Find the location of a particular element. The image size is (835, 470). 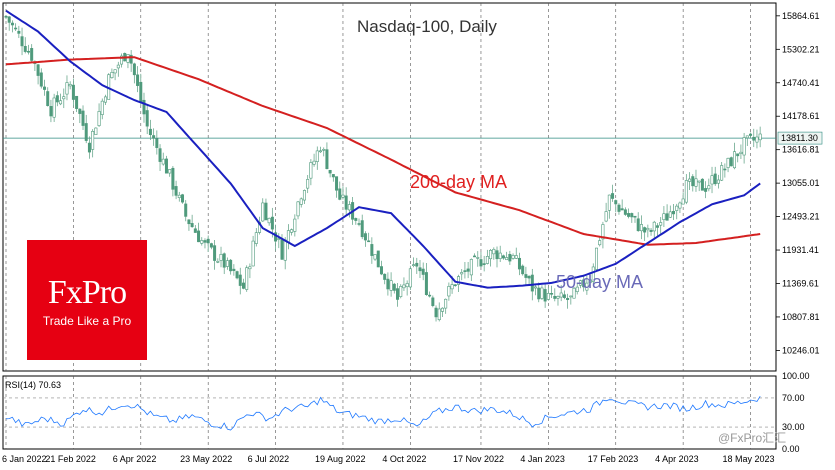

x-tick-label: 17 Feb 2023 is located at coordinates (613, 459).